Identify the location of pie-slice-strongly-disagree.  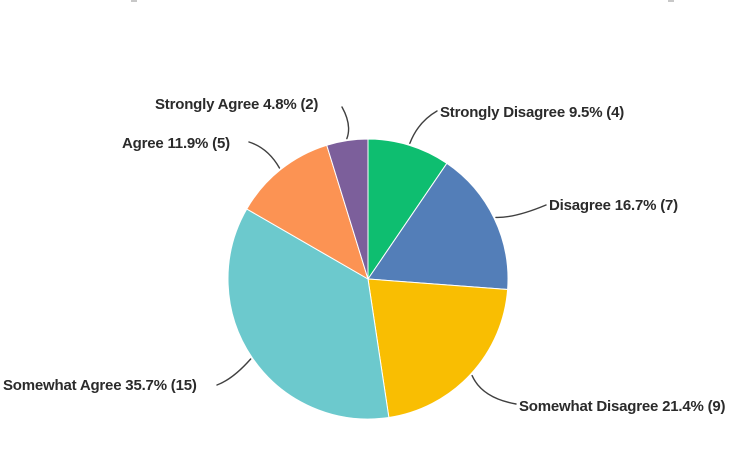
(407, 209).